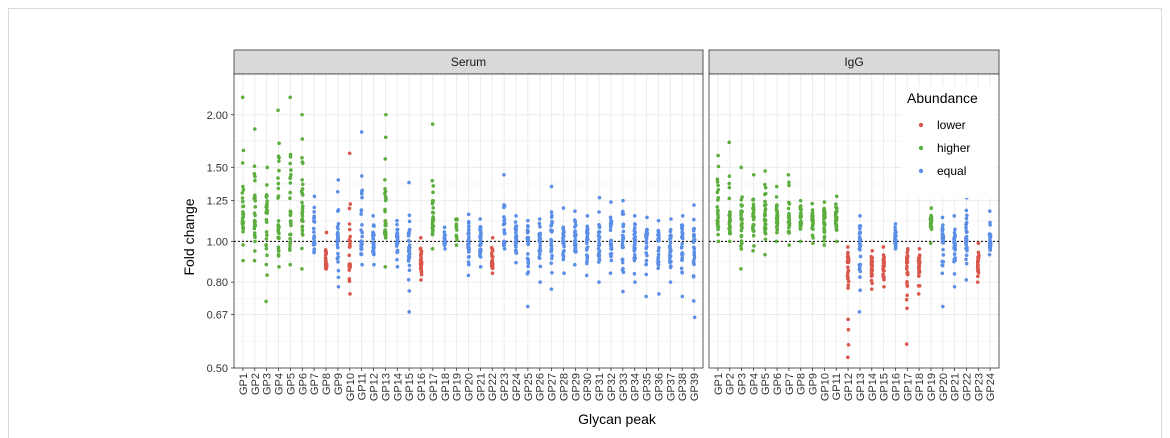 The height and width of the screenshot is (438, 1170). I want to click on x-tick-label: GP10, so click(825, 387).